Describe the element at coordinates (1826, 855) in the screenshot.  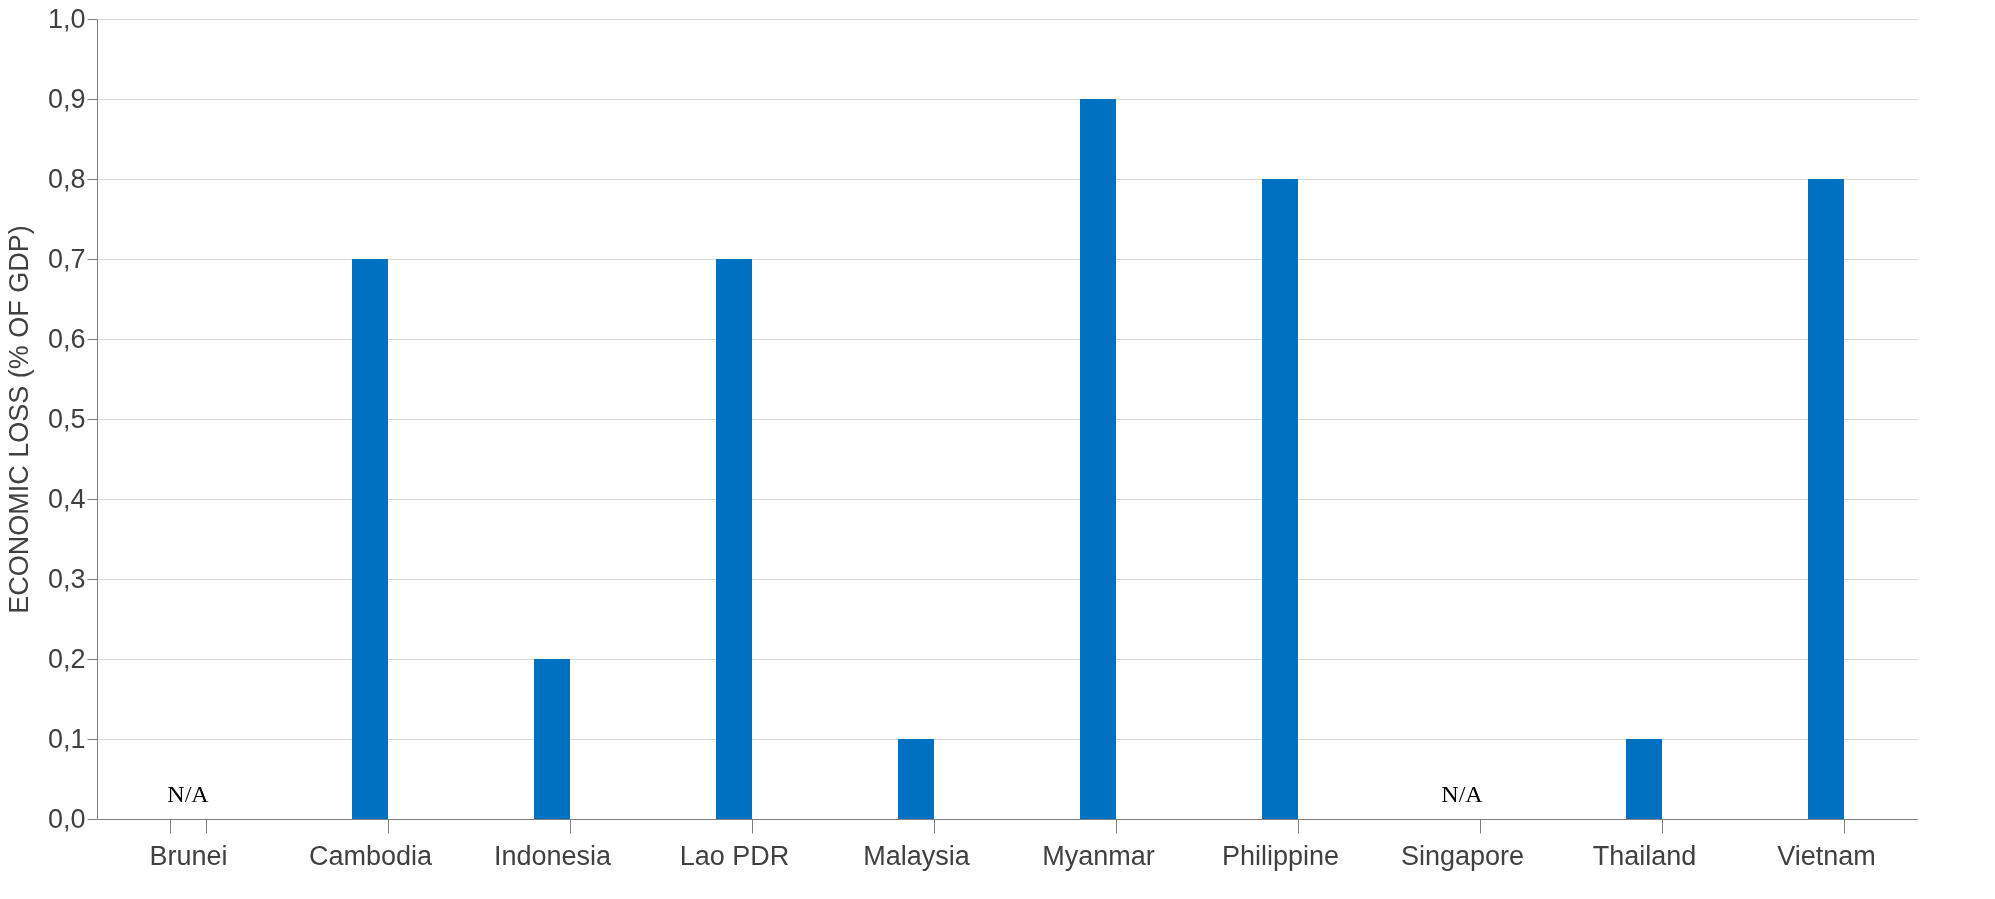
I see `x-tick-label: Vietnam` at that location.